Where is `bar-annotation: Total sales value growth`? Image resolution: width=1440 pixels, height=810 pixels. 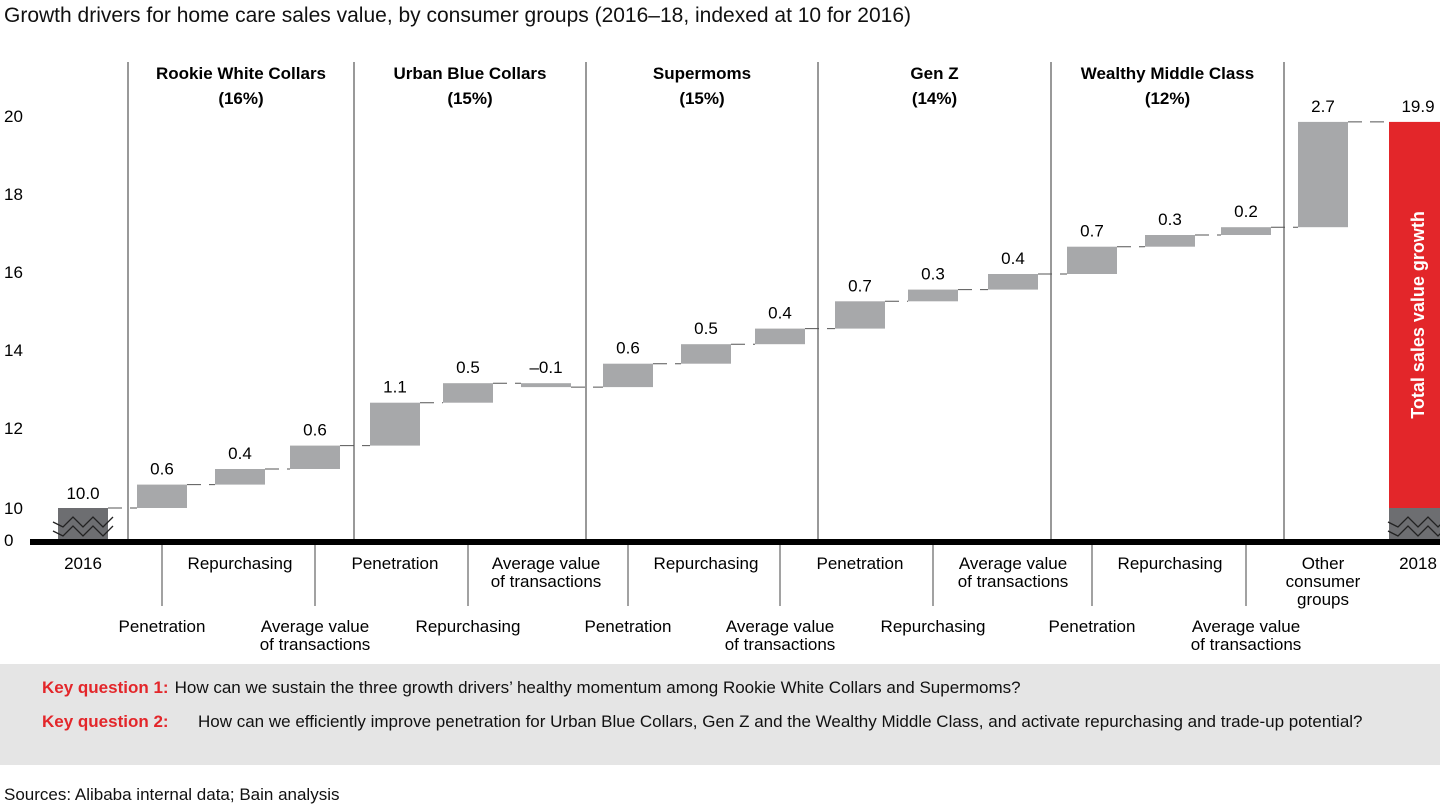
bar-annotation: Total sales value growth is located at coordinates (1418, 315).